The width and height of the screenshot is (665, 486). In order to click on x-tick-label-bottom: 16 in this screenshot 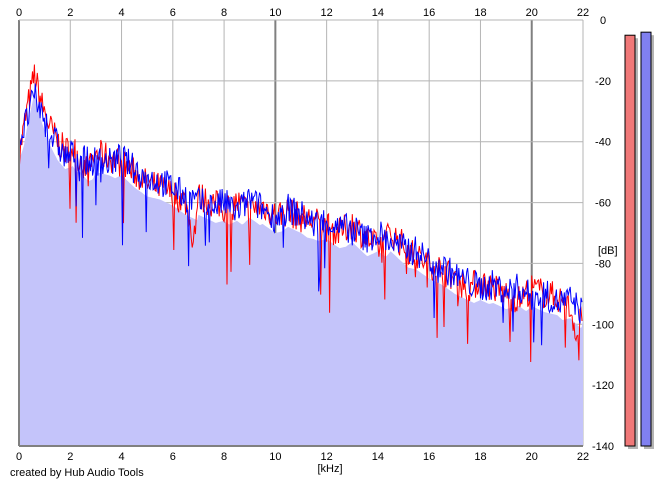, I will do `click(429, 457)`.